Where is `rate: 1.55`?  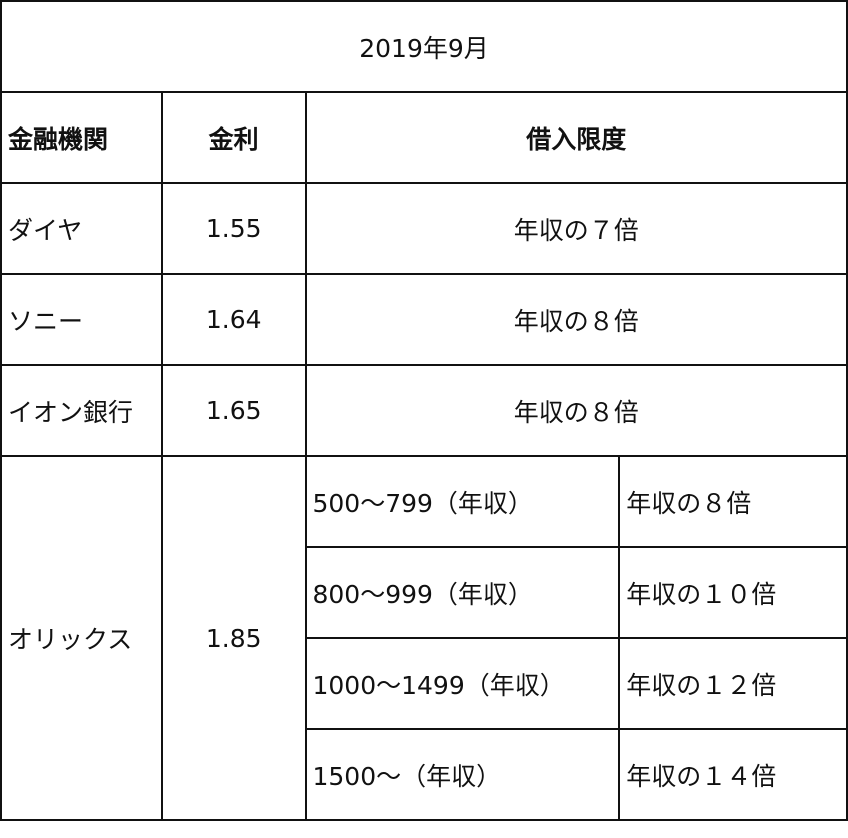 rate: 1.55 is located at coordinates (233, 228).